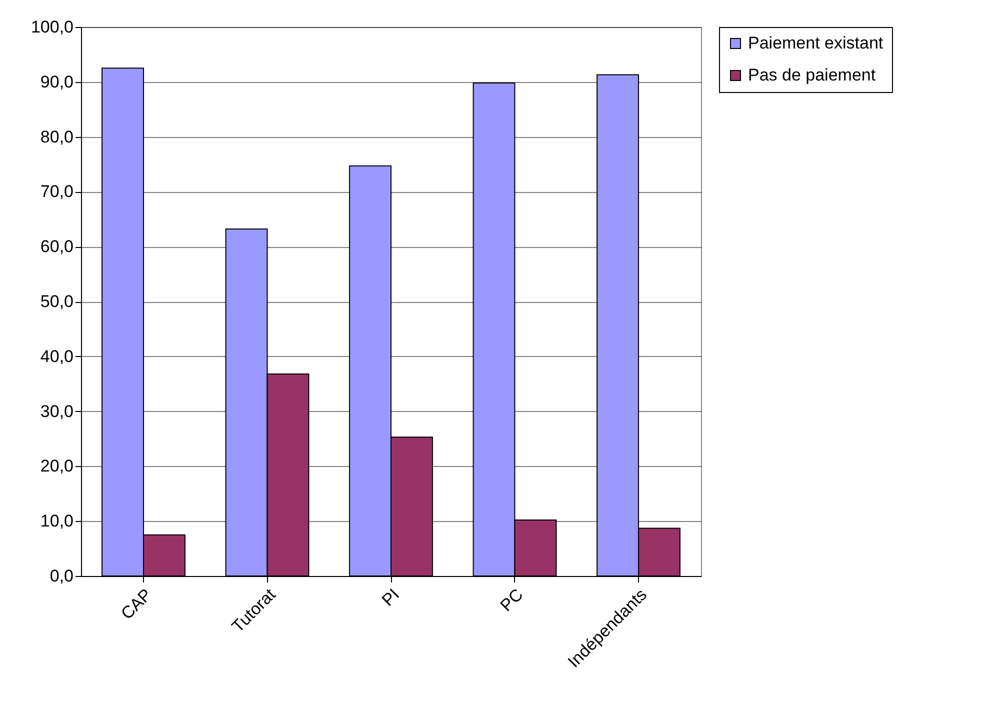 This screenshot has width=983, height=722. Describe the element at coordinates (52, 27) in the screenshot. I see `y-tick-label: 100,0` at that location.